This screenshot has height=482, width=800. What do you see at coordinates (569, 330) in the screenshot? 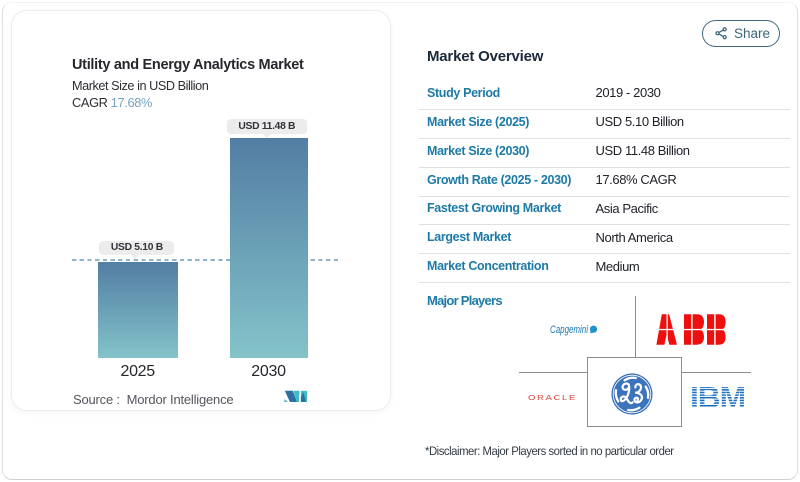
I see `svg-text: Capgemini` at bounding box center [569, 330].